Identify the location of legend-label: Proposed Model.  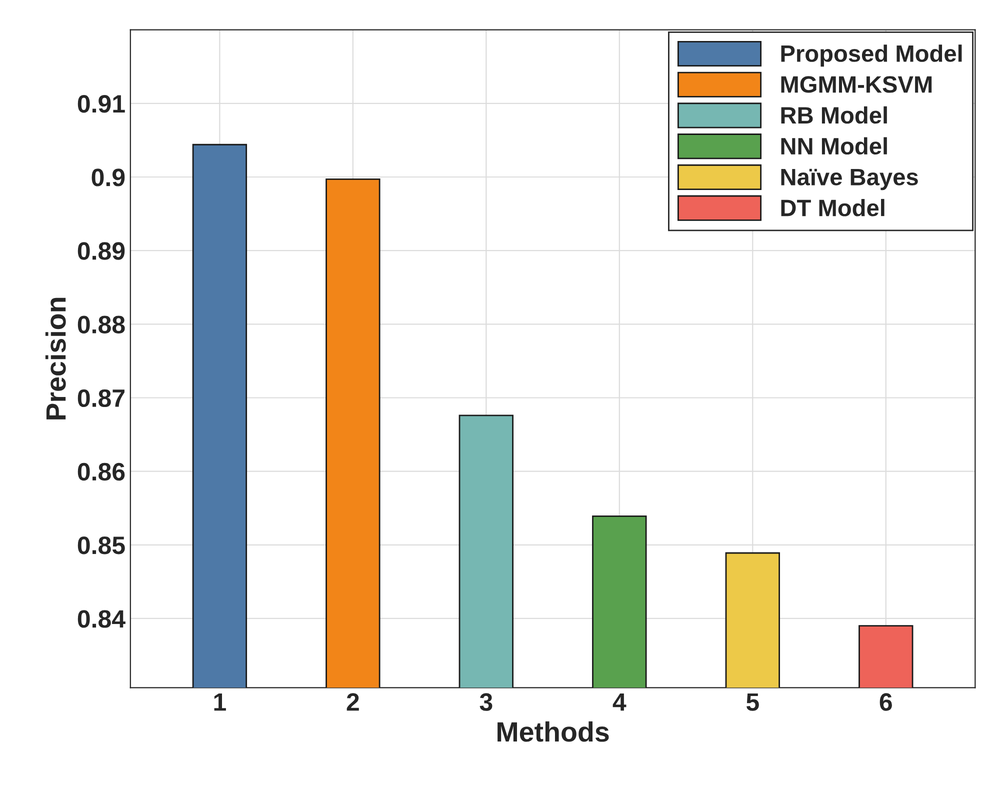
(871, 55).